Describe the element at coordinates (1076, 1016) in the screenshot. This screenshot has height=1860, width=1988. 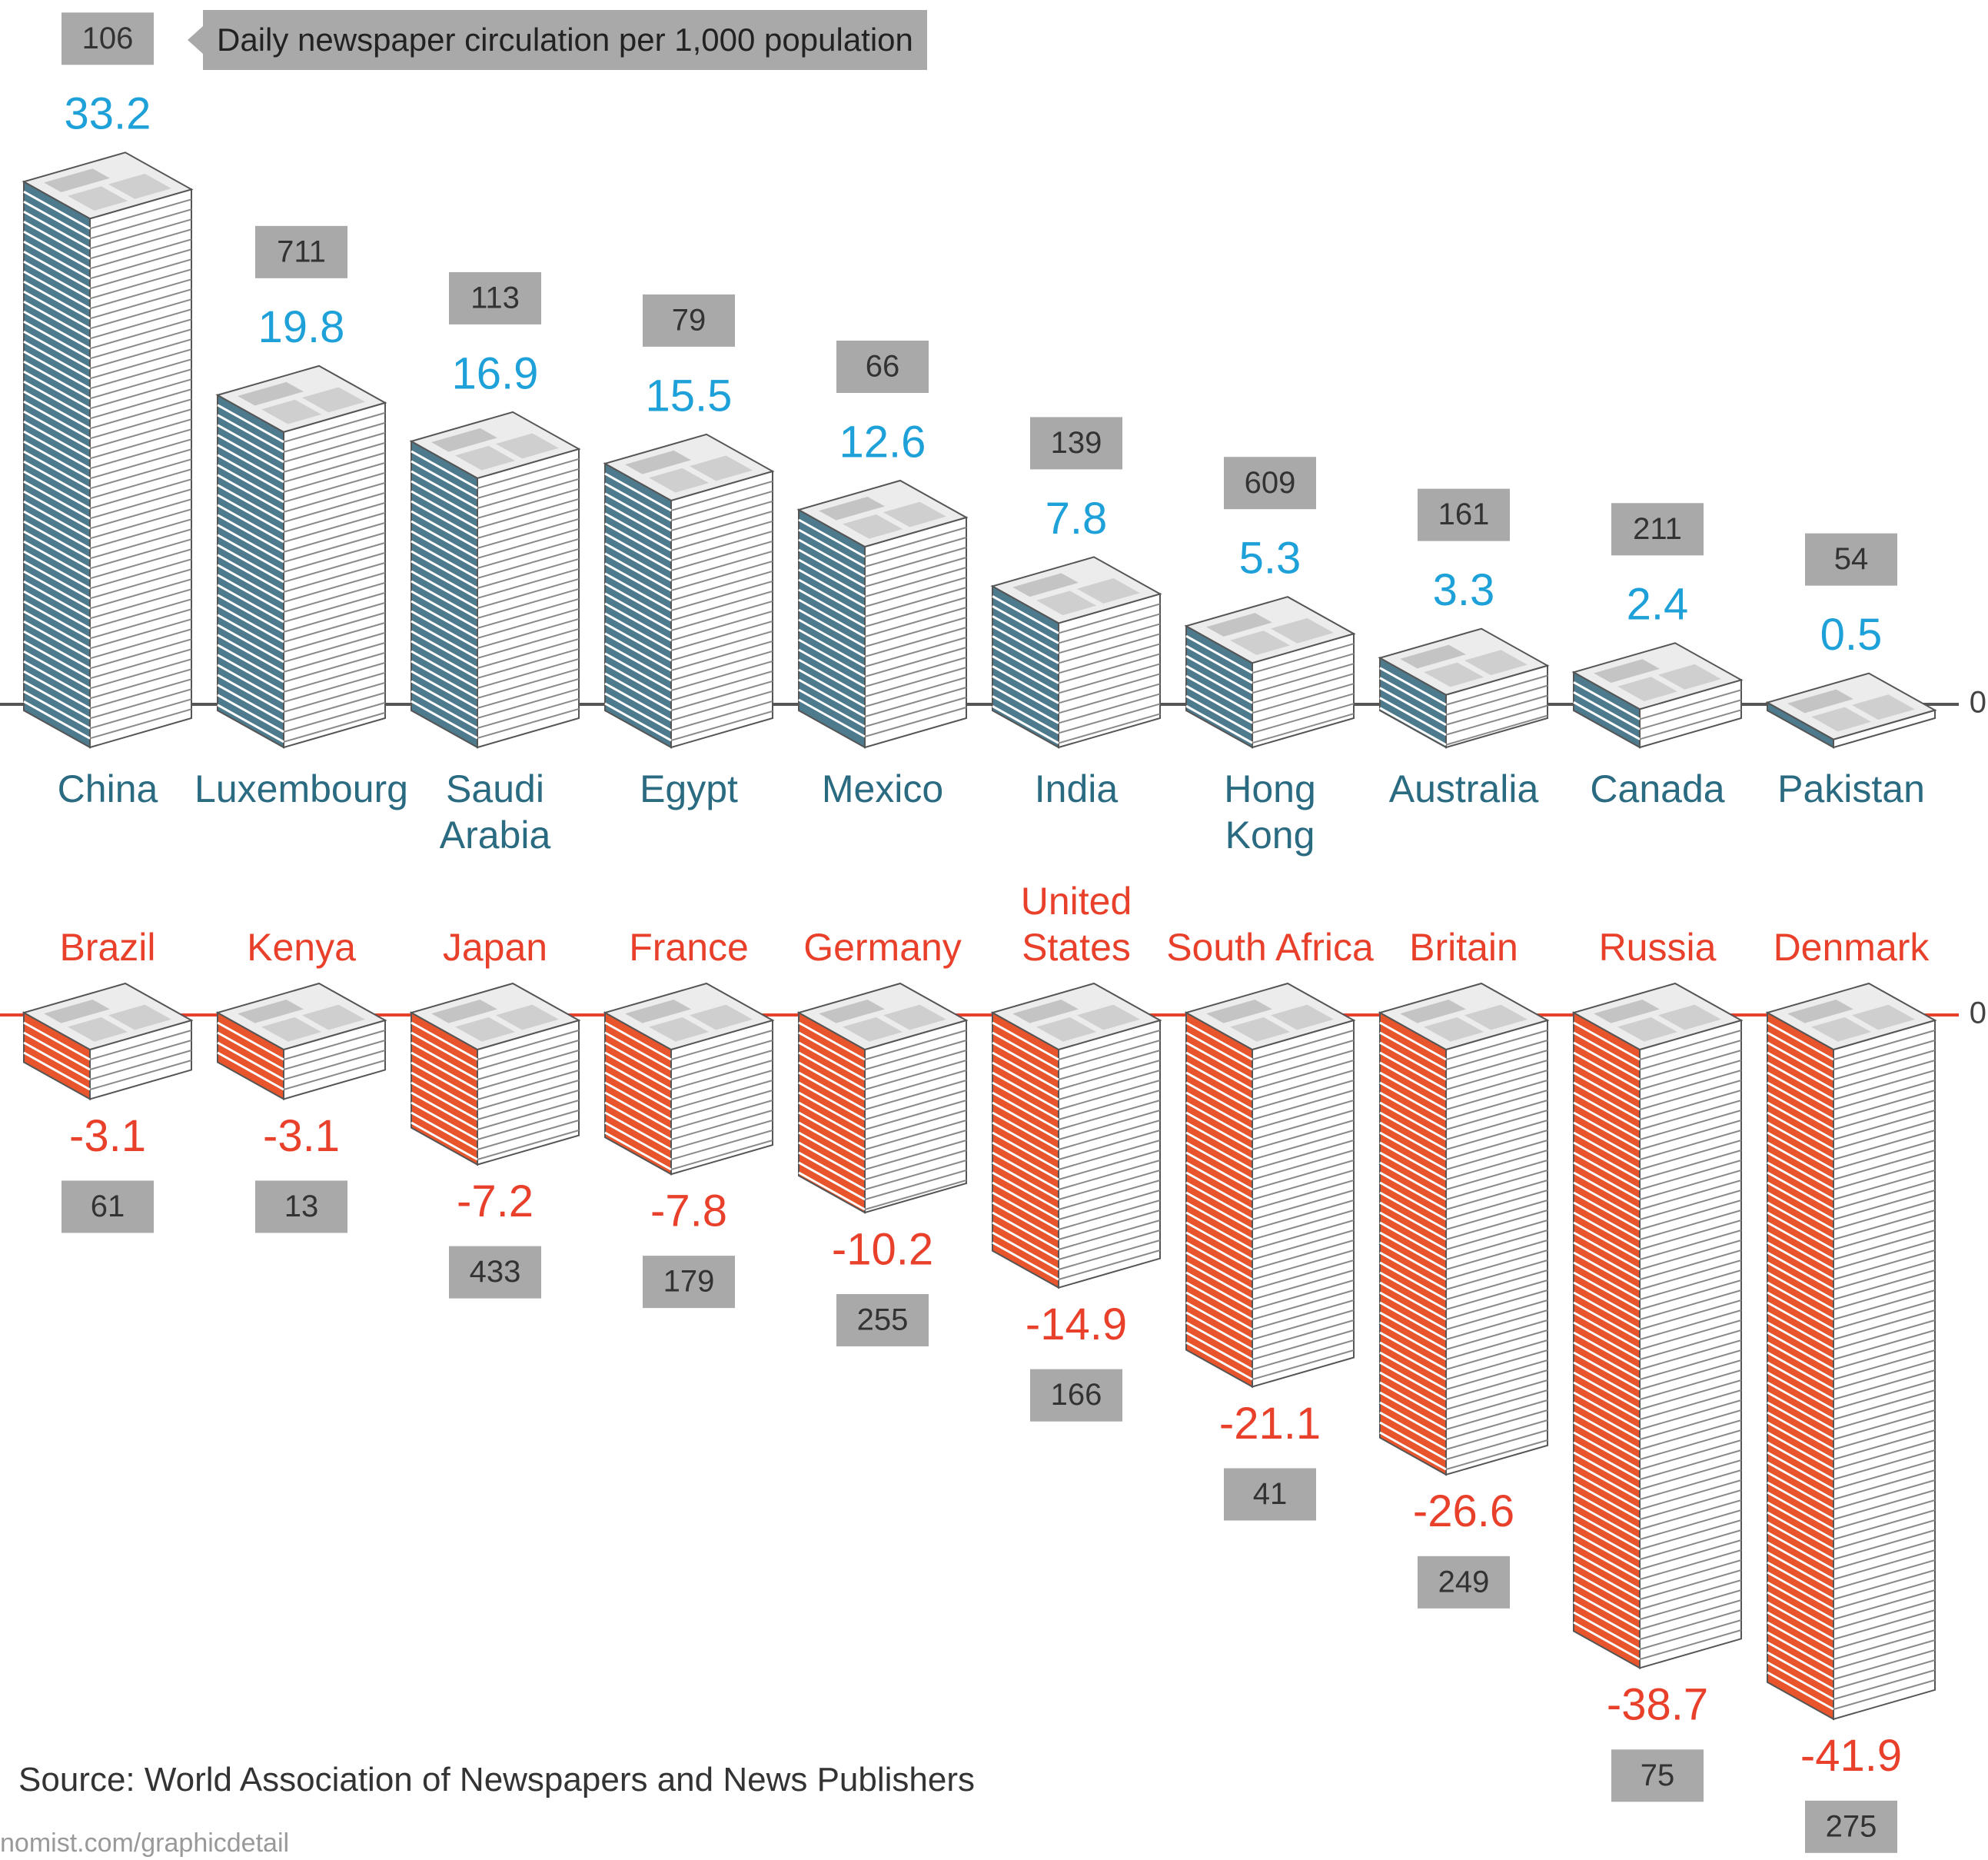
I see `stack-top` at that location.